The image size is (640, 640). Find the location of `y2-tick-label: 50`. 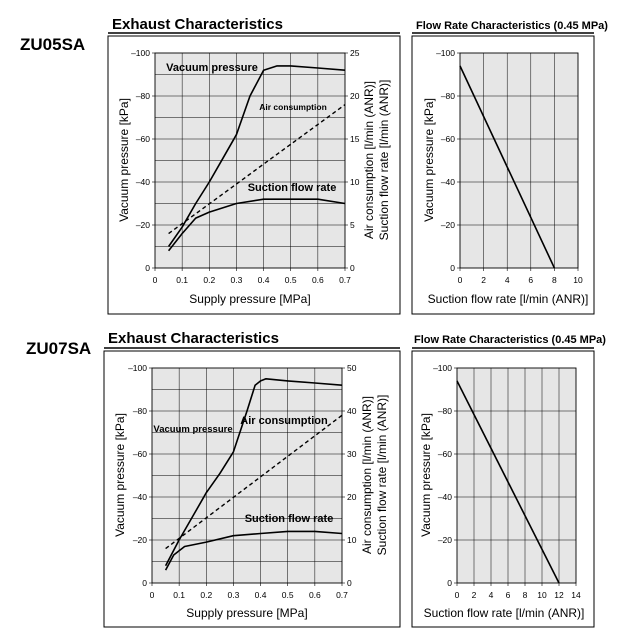

y2-tick-label: 50 is located at coordinates (352, 368).